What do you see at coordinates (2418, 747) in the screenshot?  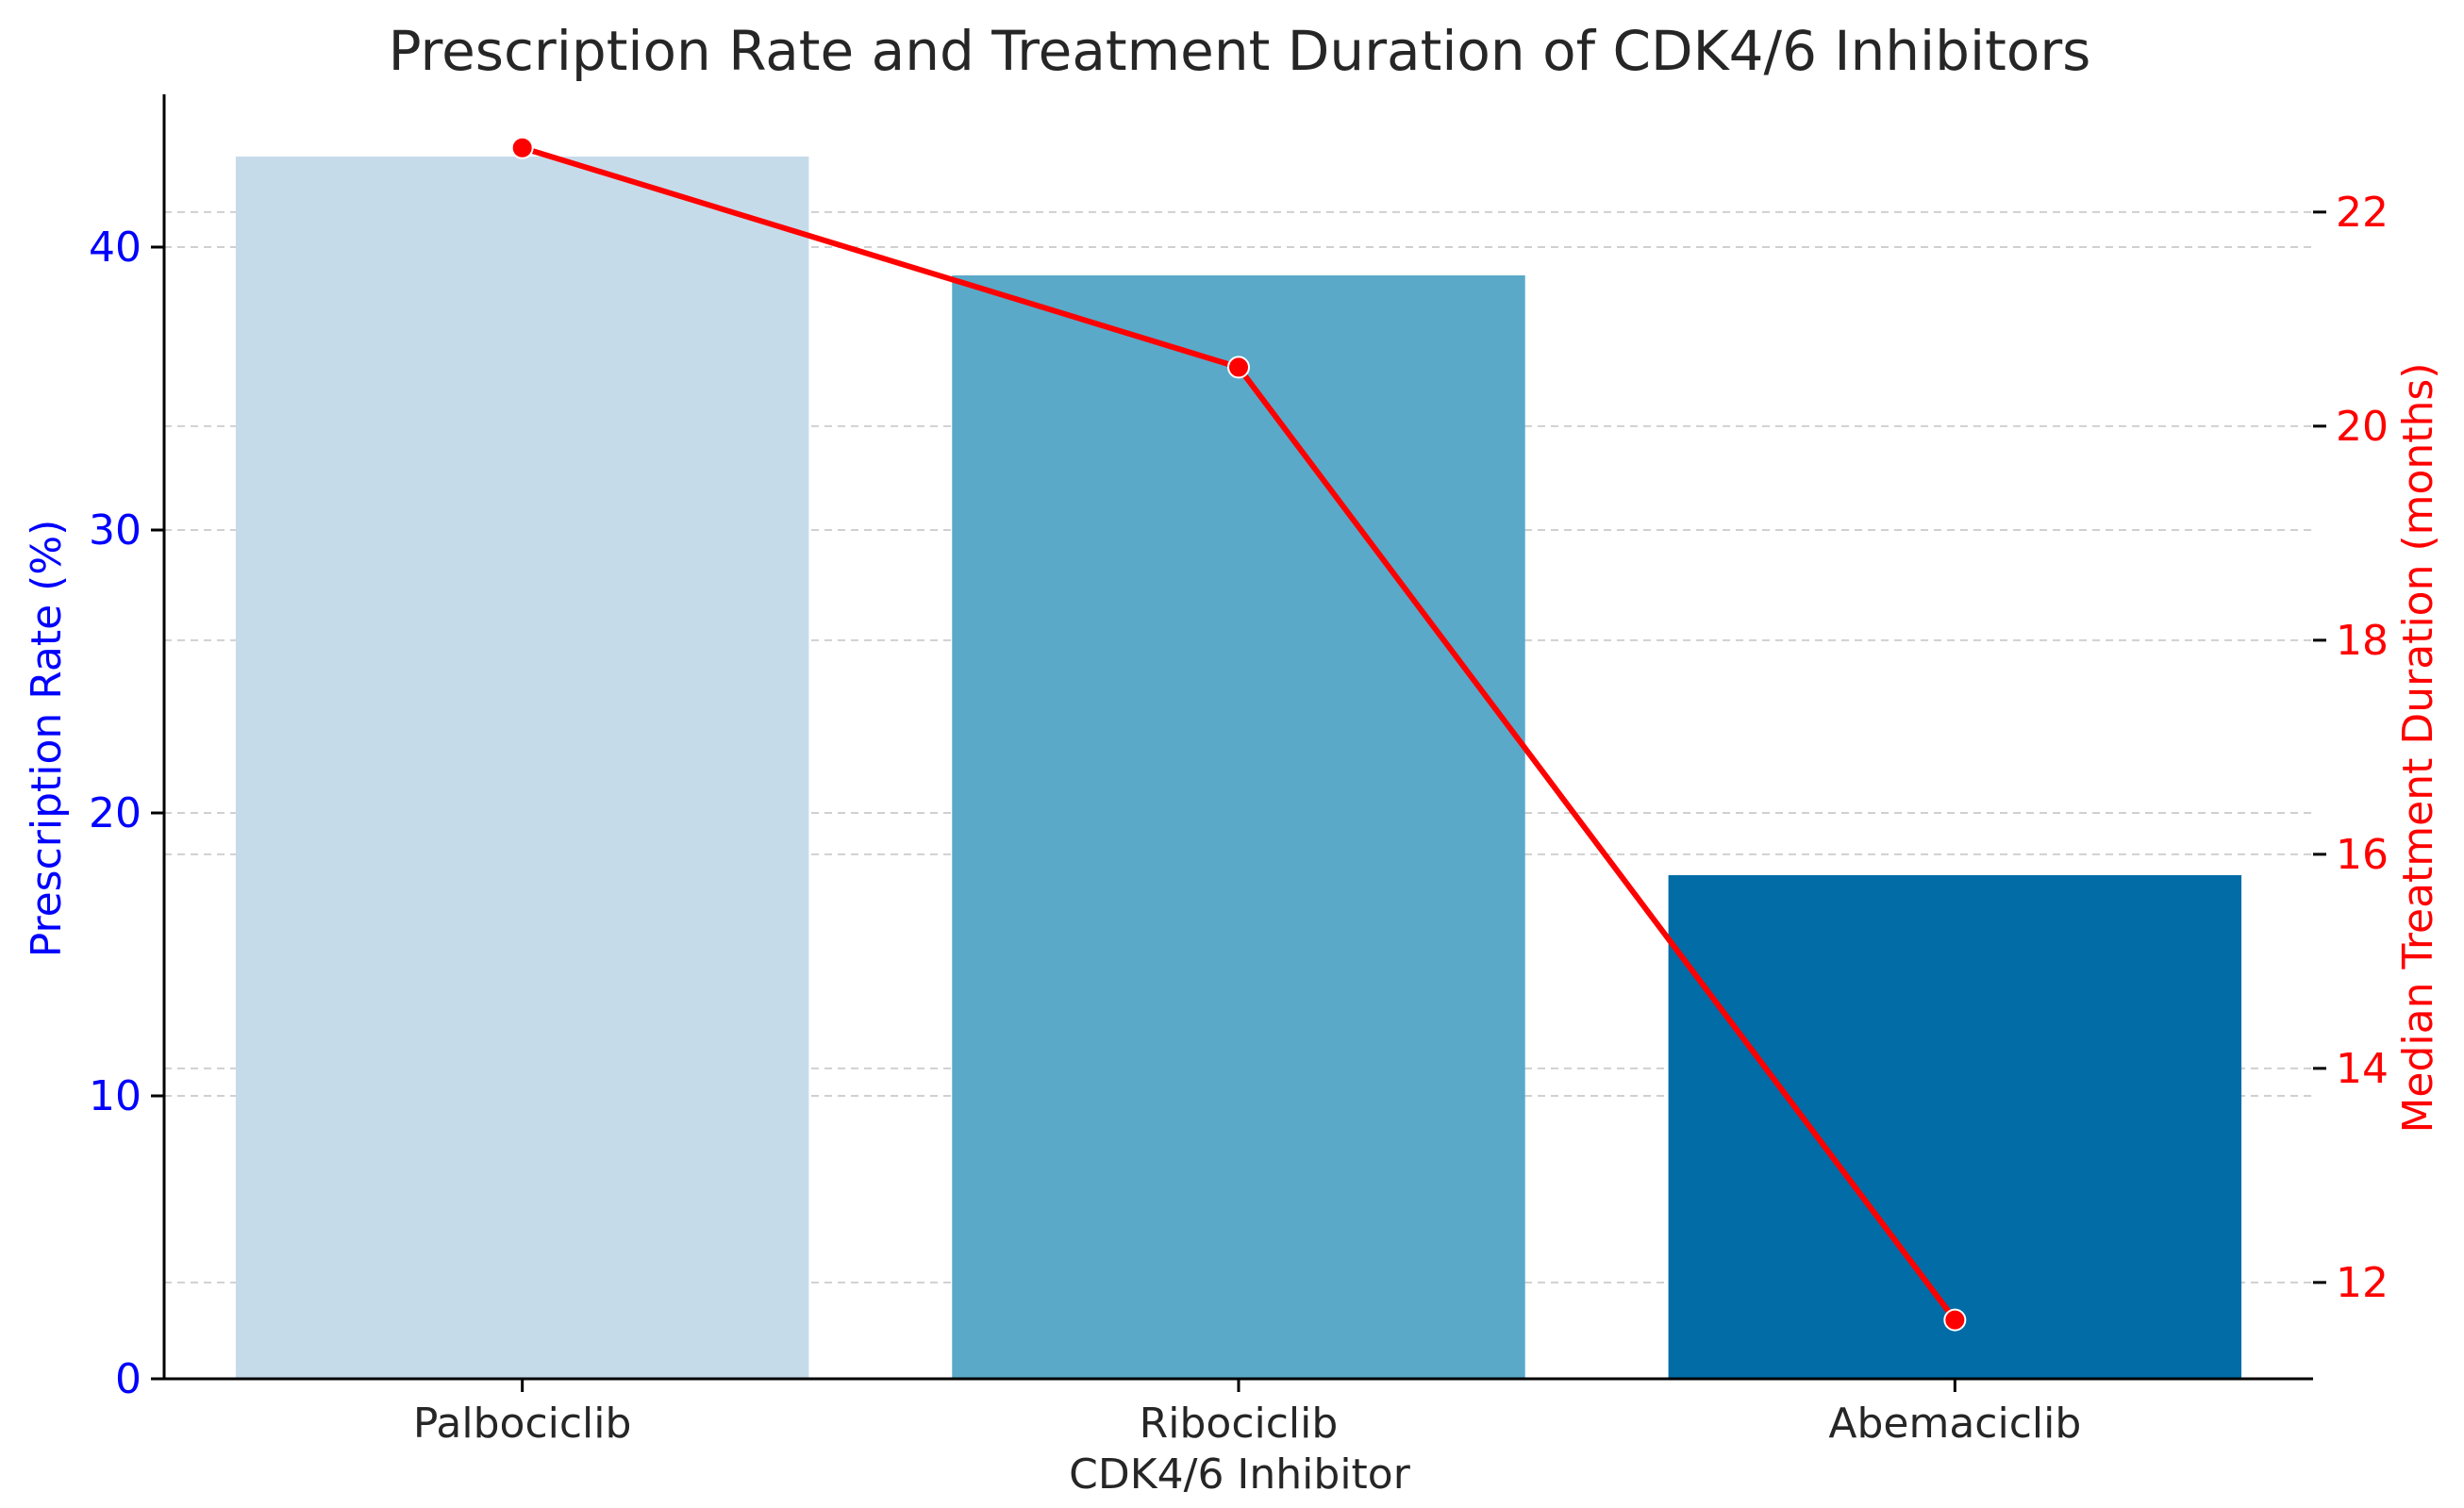 I see `right-axis-label: Median Treatment Duration (months)` at bounding box center [2418, 747].